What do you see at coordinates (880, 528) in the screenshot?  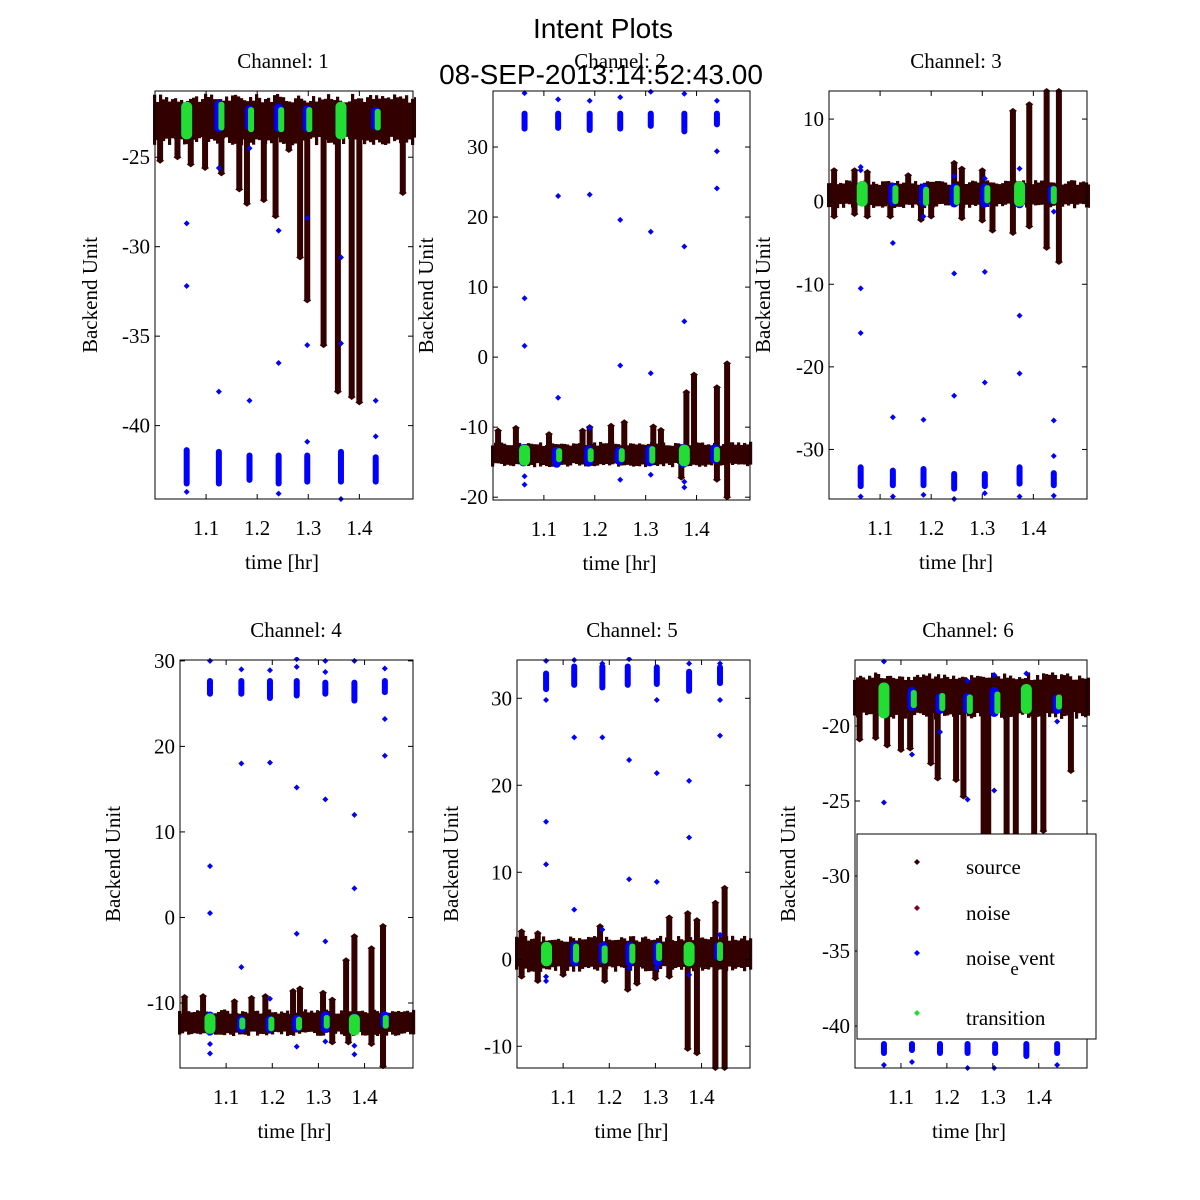 I see `x-tick-label: 1.1` at bounding box center [880, 528].